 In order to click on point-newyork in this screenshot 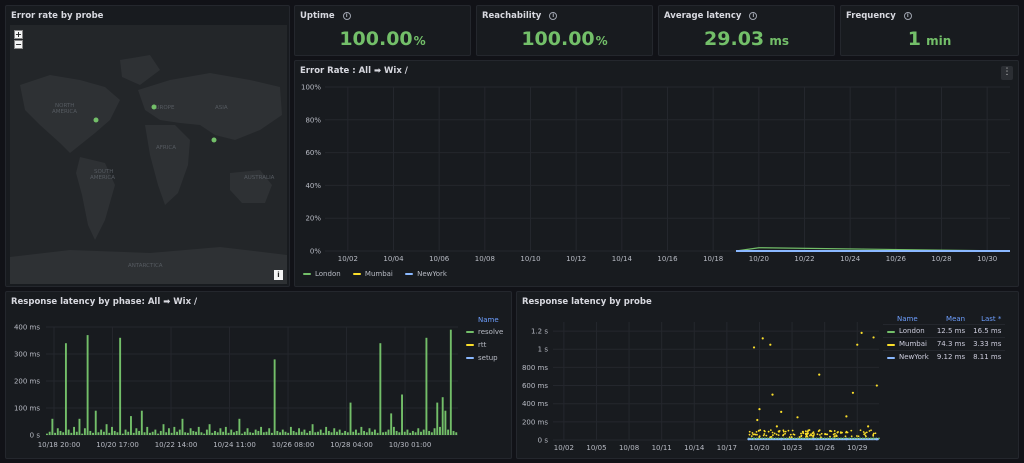, I will do `click(748, 439)`.